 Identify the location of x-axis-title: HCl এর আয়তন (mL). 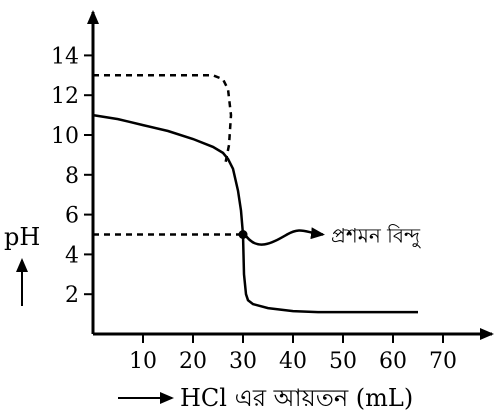
(296, 398).